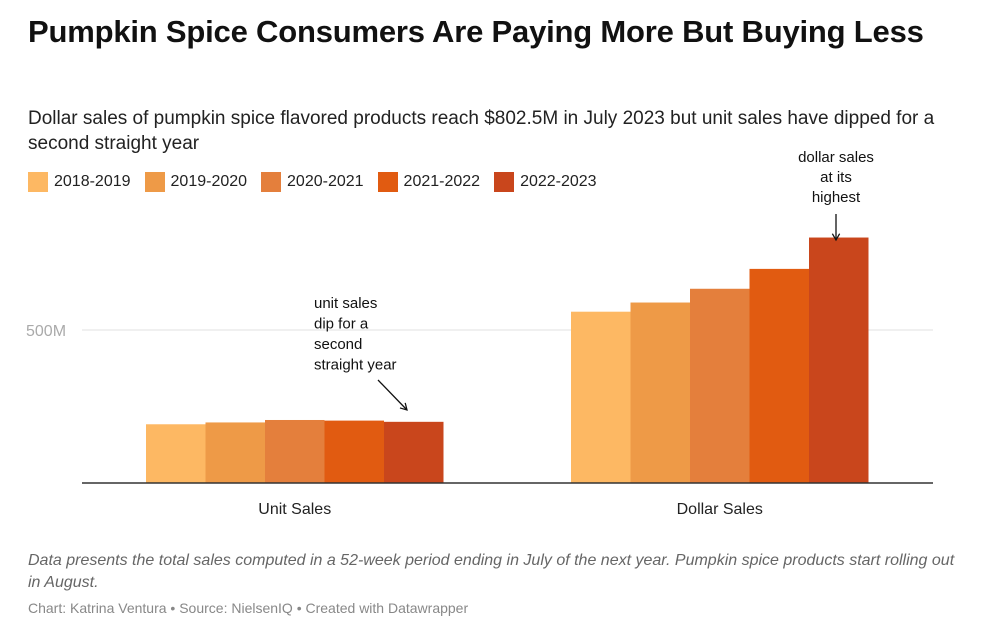 This screenshot has width=984, height=630. Describe the element at coordinates (92, 181) in the screenshot. I see `legend-label: 2018-2019` at that location.